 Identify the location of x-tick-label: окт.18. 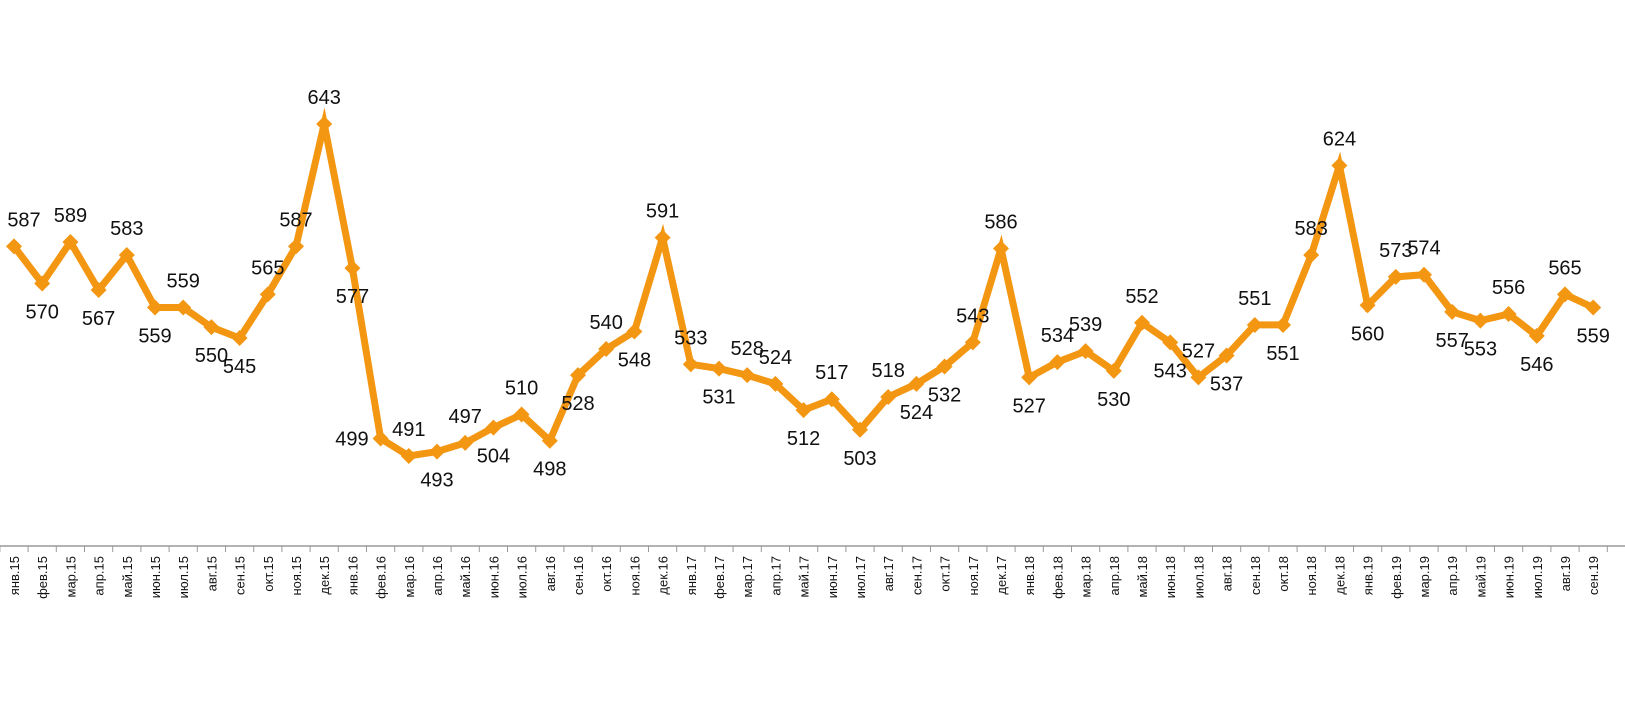
(1283, 574).